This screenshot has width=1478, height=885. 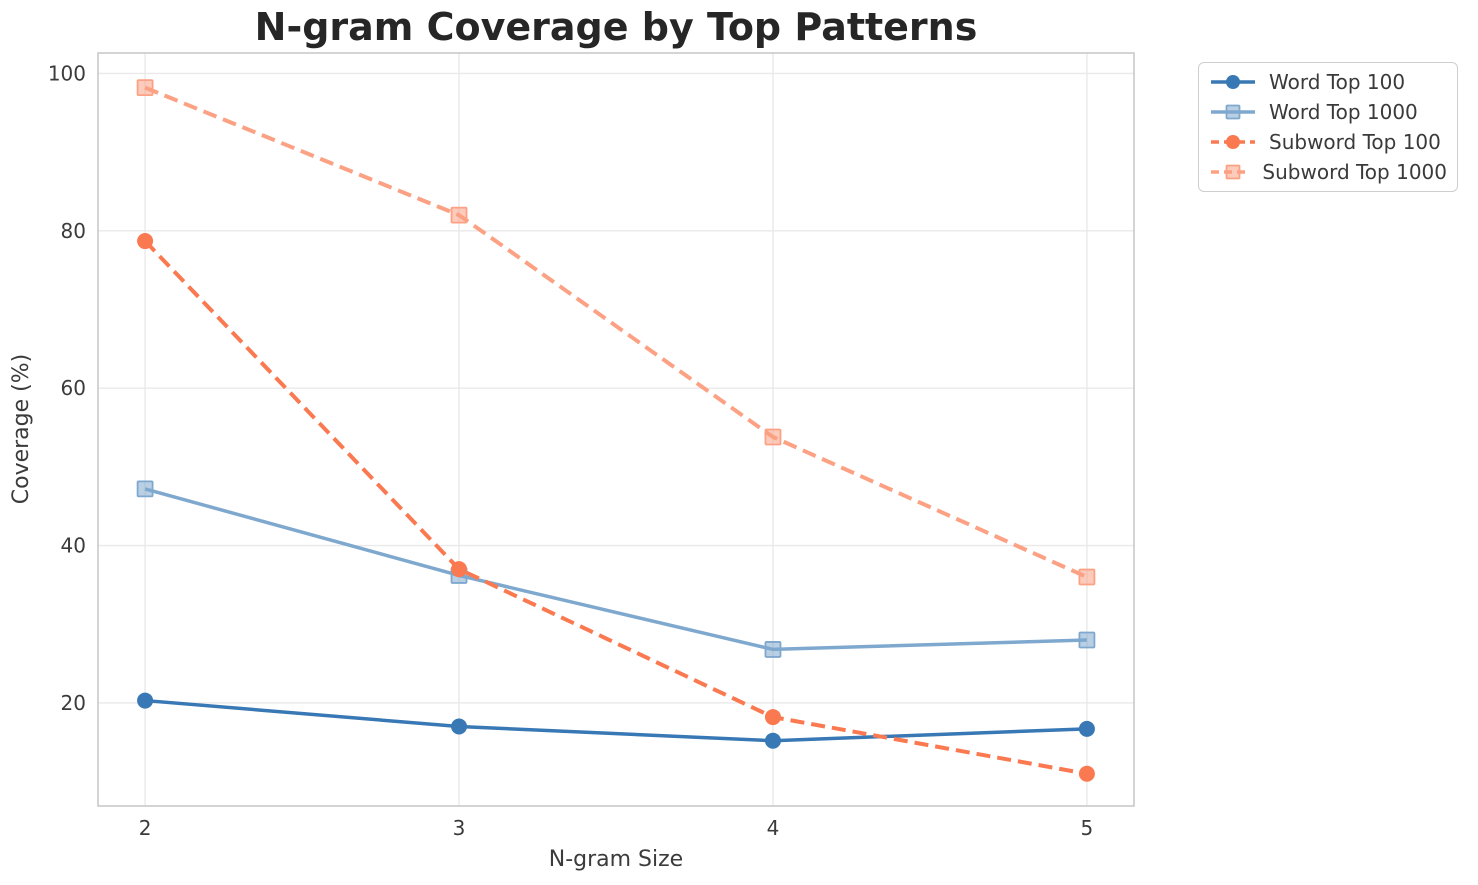 I want to click on x-tick-label: 5, so click(x=1087, y=828).